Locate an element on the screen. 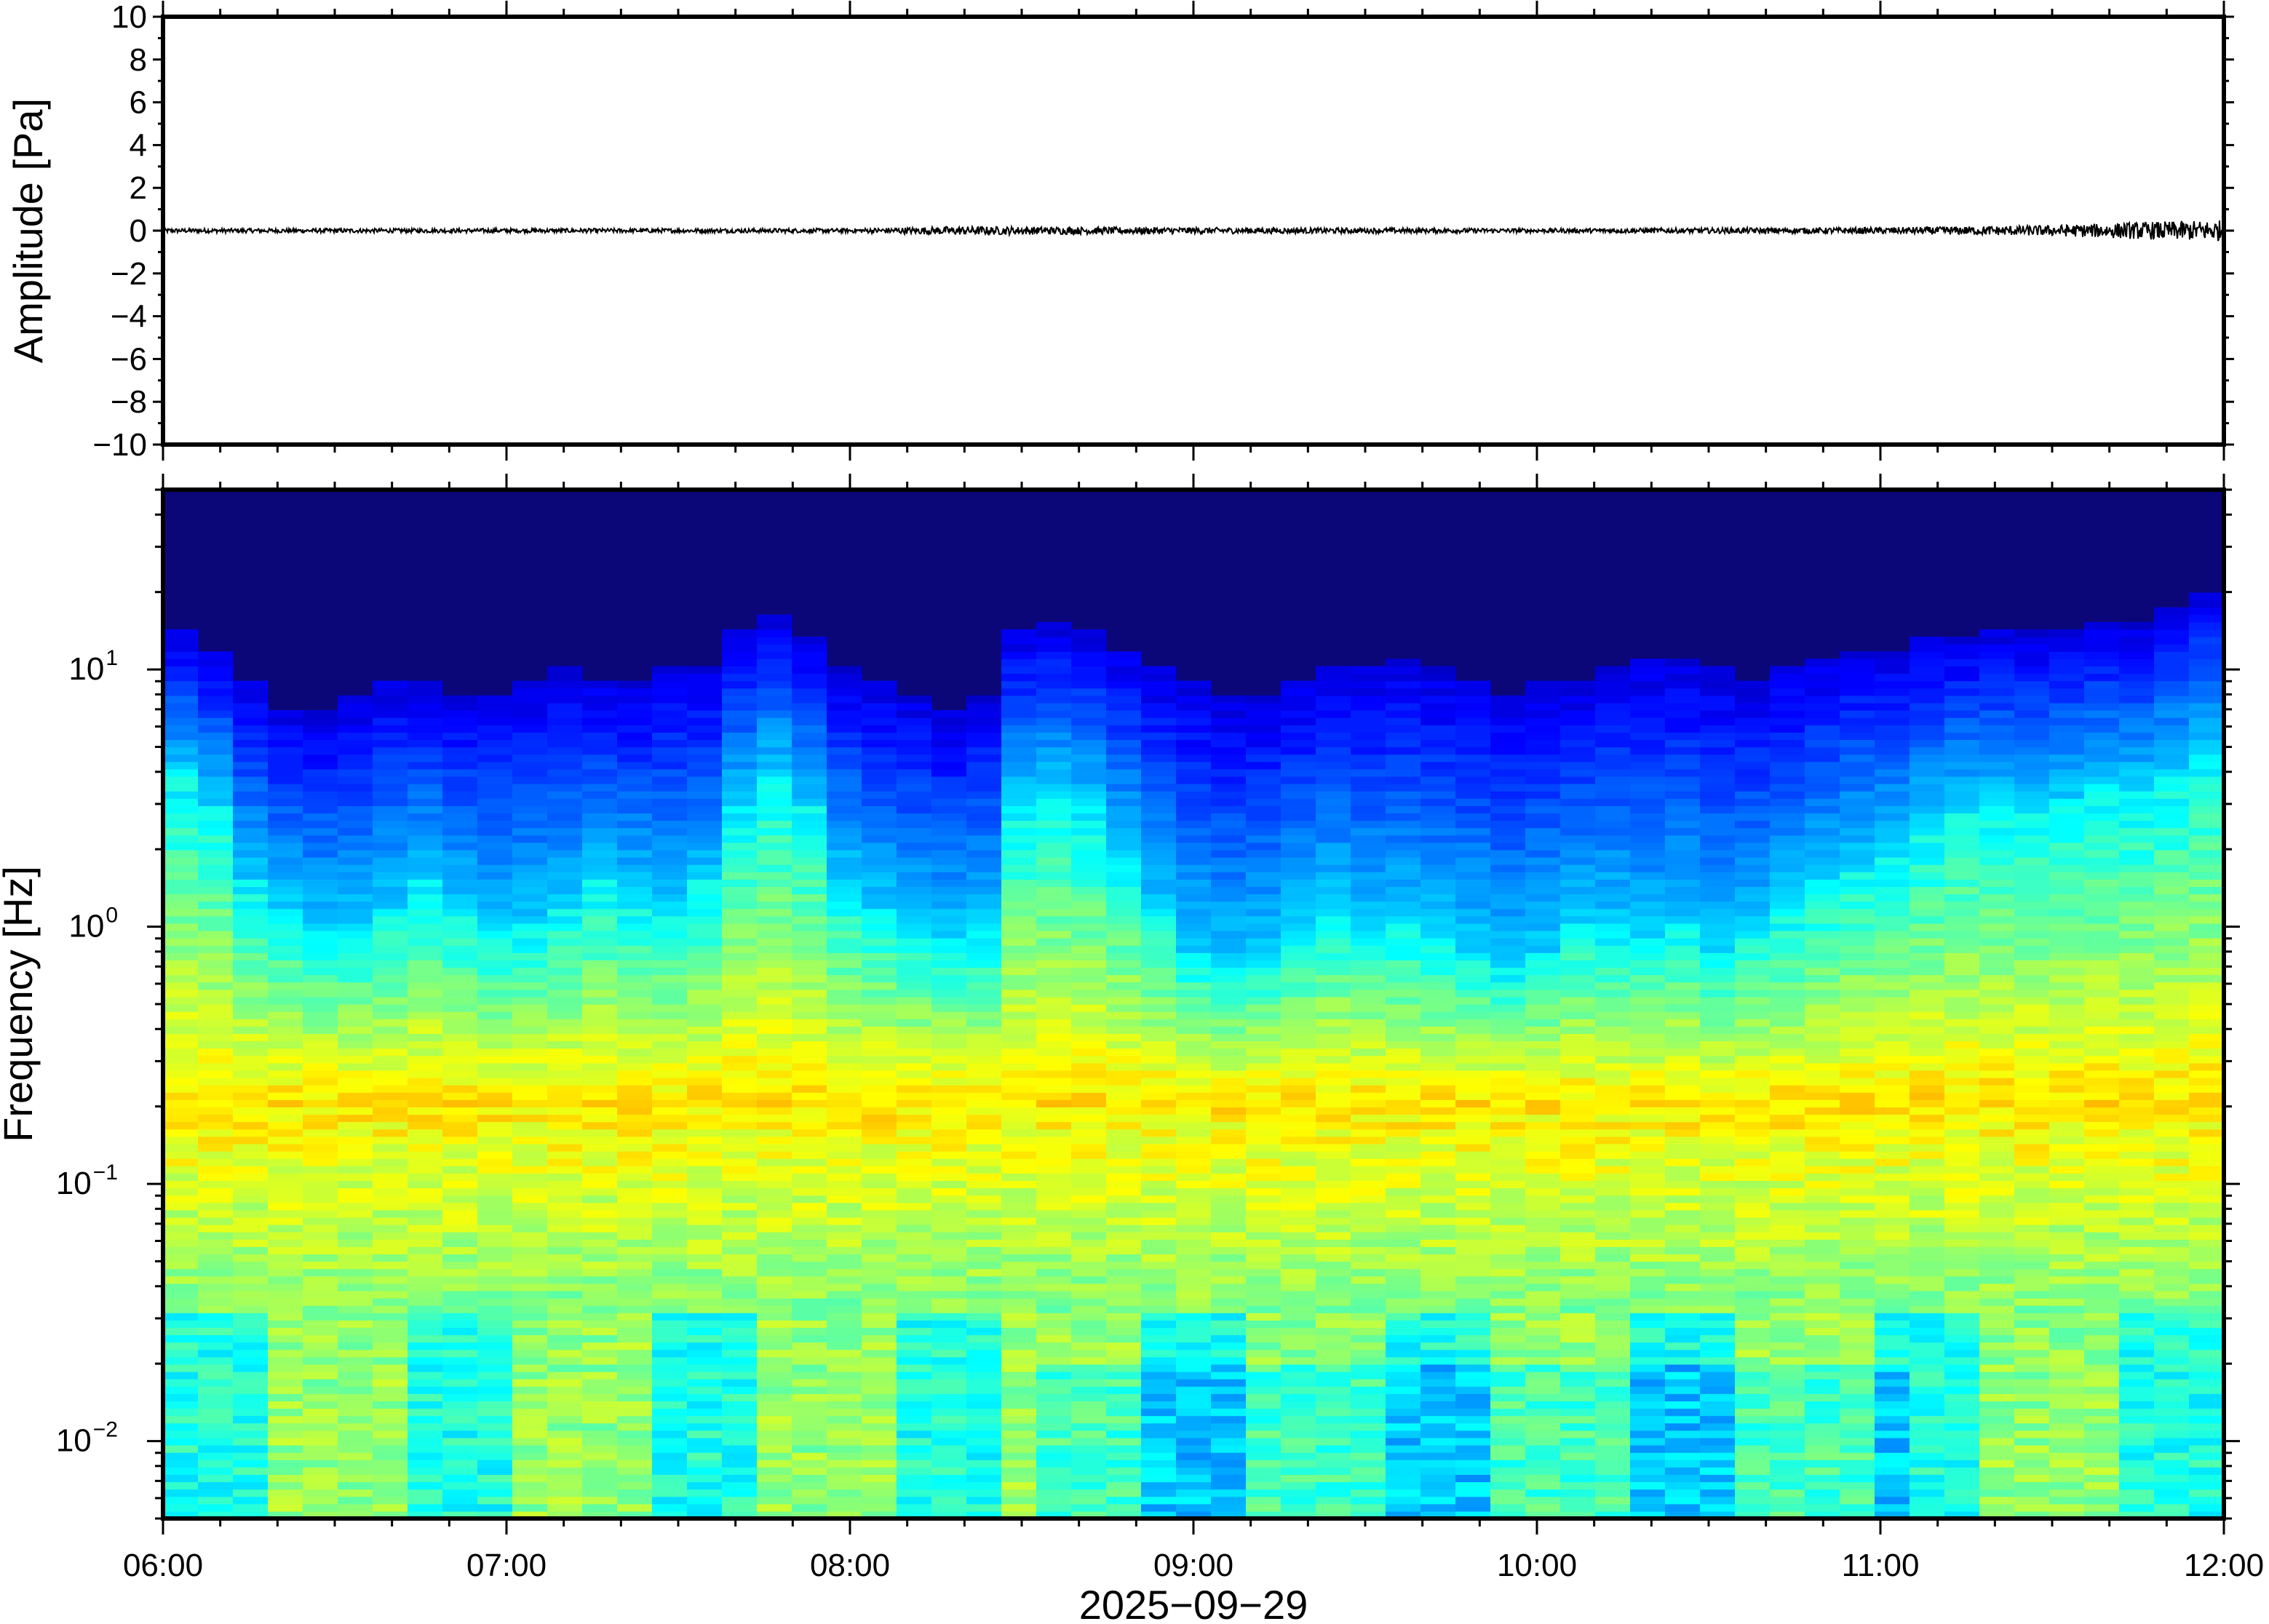 This screenshot has width=2269, height=1624. amplitude-y-tick-label: 10 is located at coordinates (129, 17).